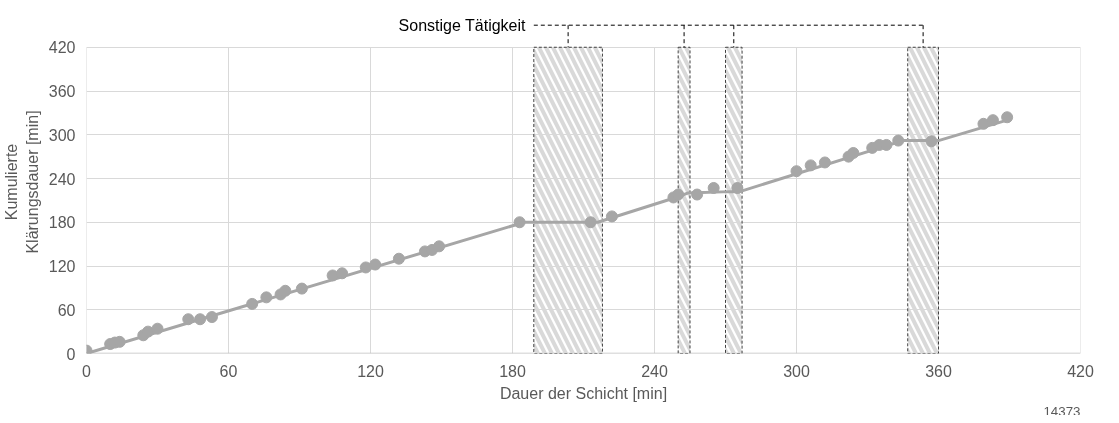  What do you see at coordinates (87, 371) in the screenshot?
I see `x-tick-label: 0` at bounding box center [87, 371].